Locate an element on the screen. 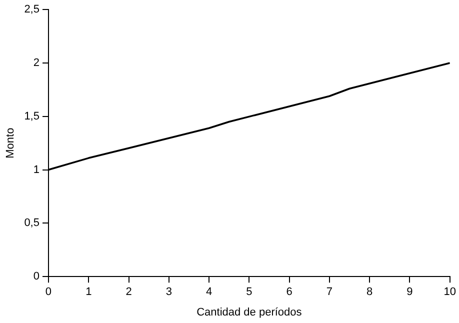 The width and height of the screenshot is (459, 323). y-tick-label: 1 is located at coordinates (36, 170).